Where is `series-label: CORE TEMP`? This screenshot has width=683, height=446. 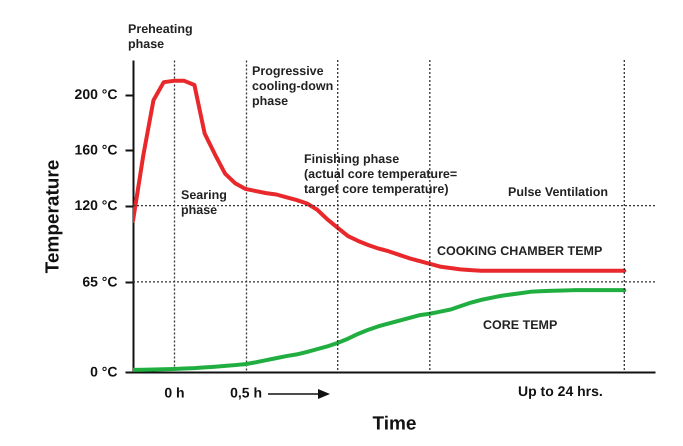 series-label: CORE TEMP is located at coordinates (520, 325).